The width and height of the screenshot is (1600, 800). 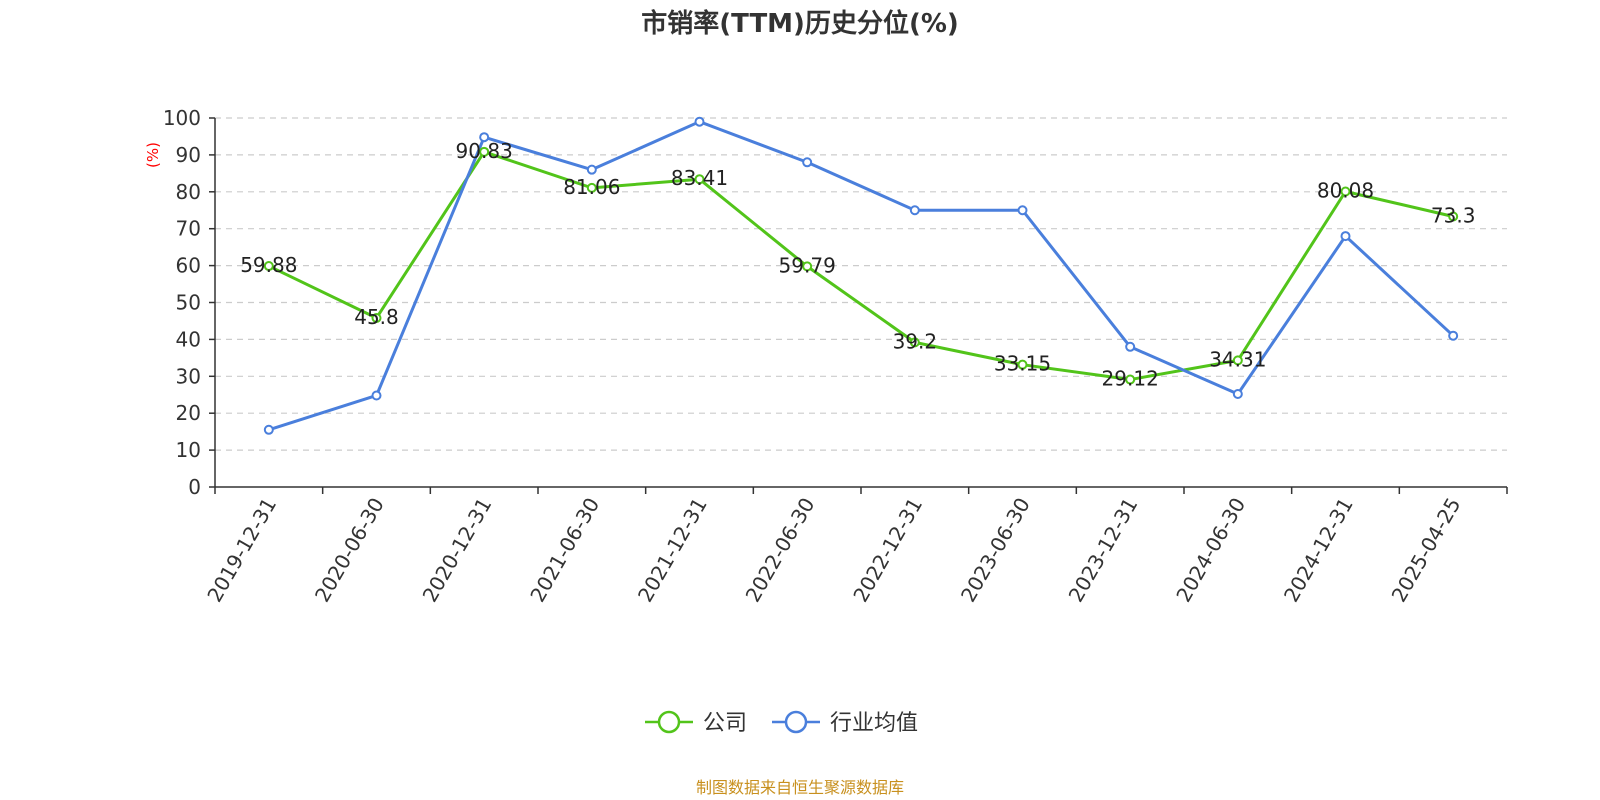 I want to click on legend-marker-行业均值, so click(x=796, y=722).